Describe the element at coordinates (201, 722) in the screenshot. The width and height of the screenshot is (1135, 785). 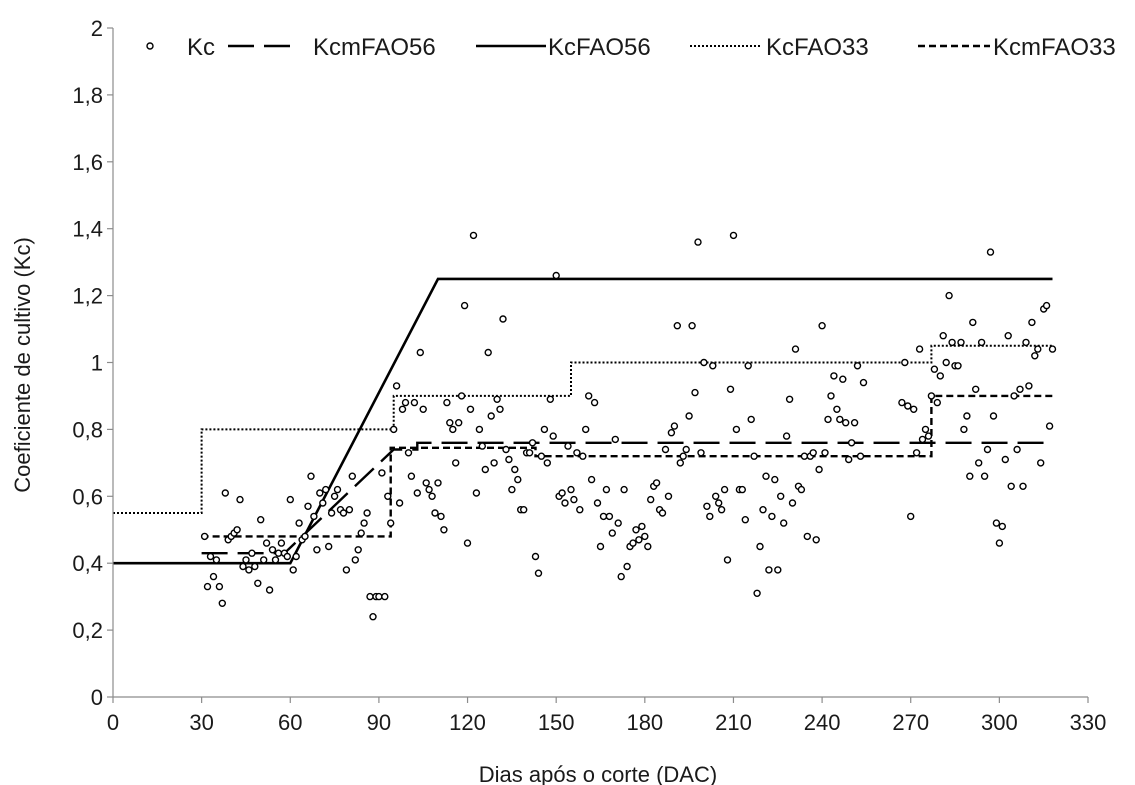
I see `x-tick-label: 30` at that location.